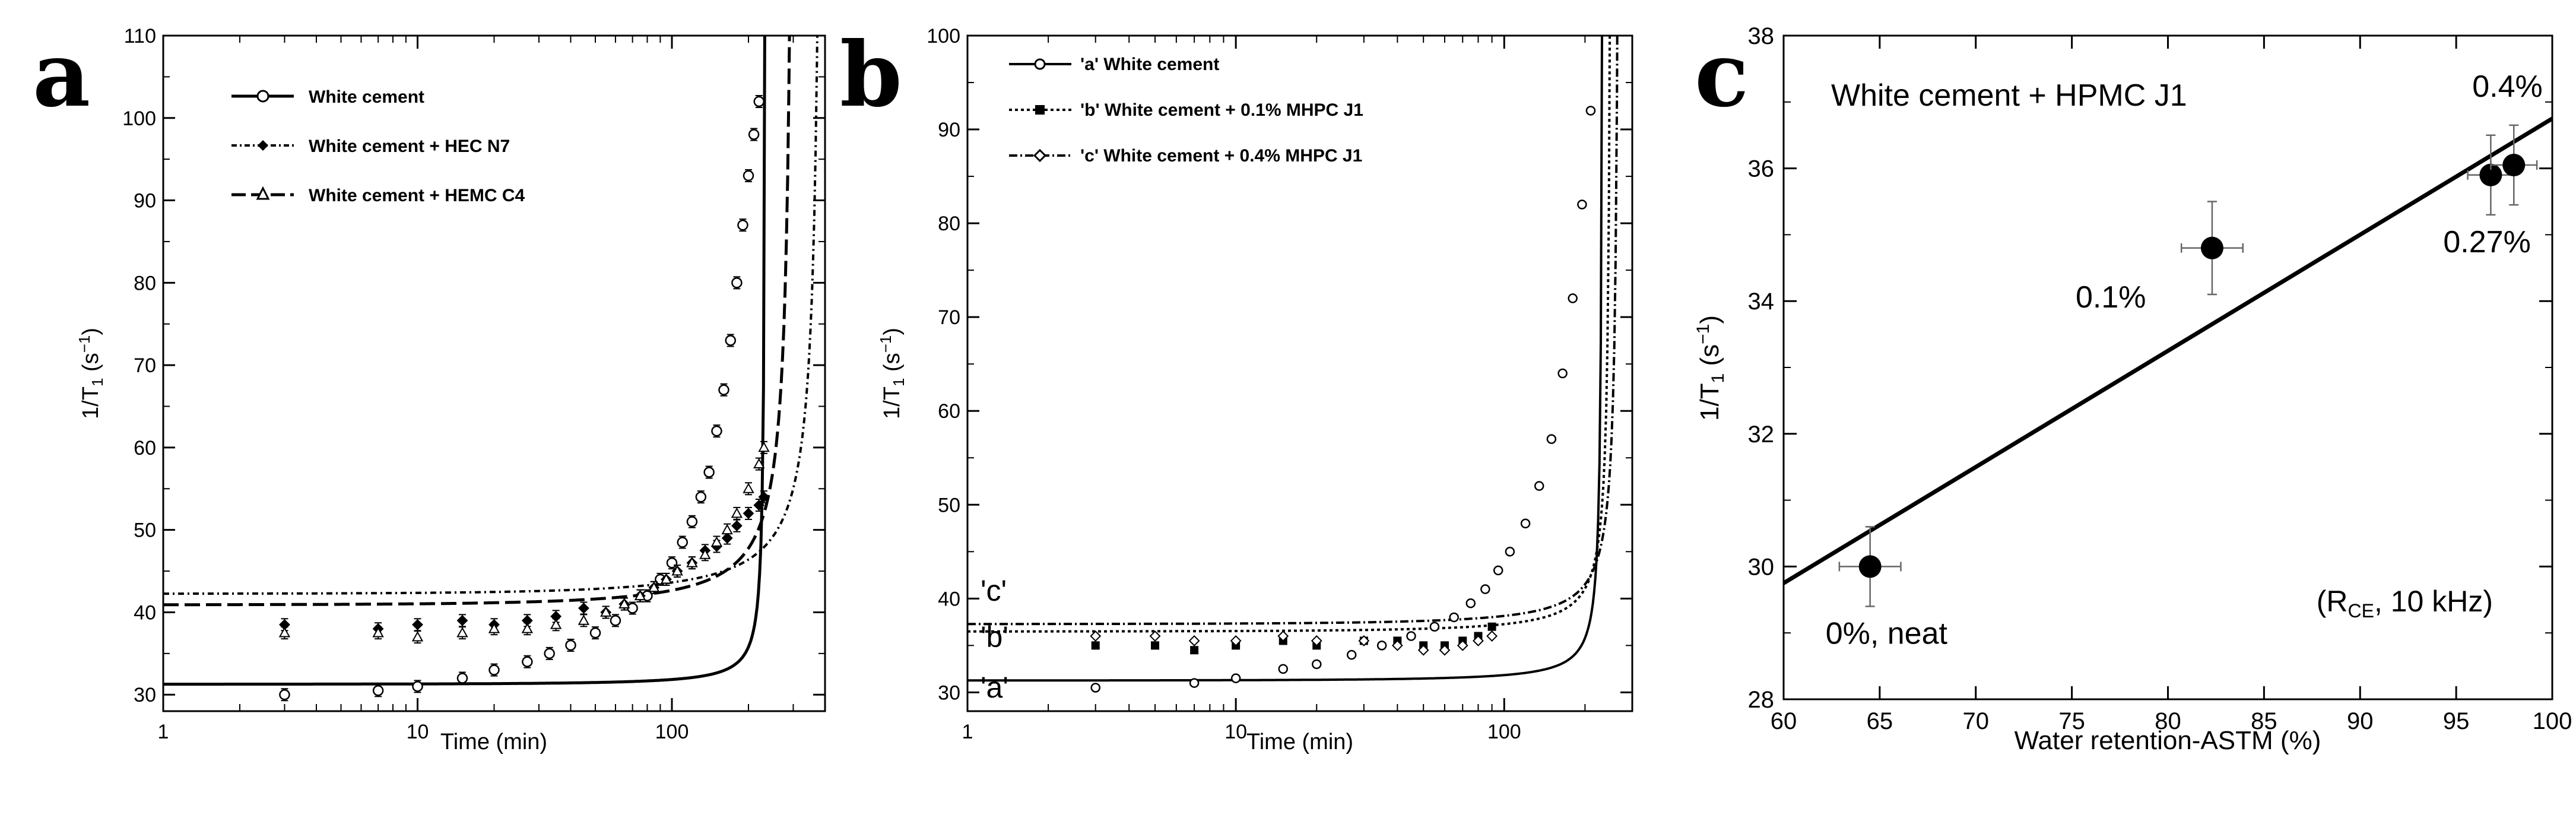 Image resolution: width=2576 pixels, height=818 pixels. Describe the element at coordinates (140, 36) in the screenshot. I see `y-tick-label: 110` at that location.